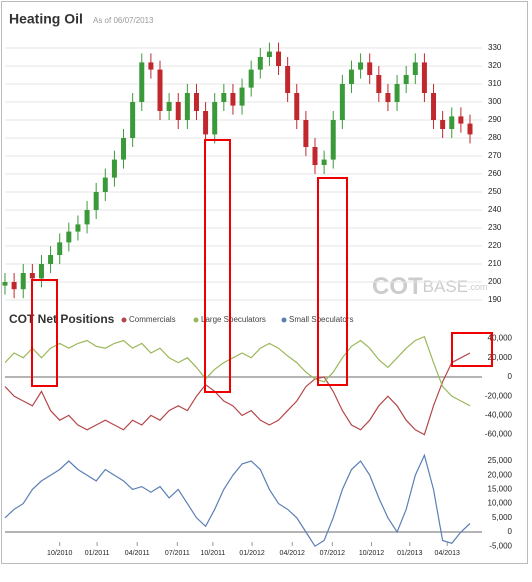 The height and width of the screenshot is (582, 532). What do you see at coordinates (495, 227) in the screenshot?
I see `y-tick-label: 230` at bounding box center [495, 227].